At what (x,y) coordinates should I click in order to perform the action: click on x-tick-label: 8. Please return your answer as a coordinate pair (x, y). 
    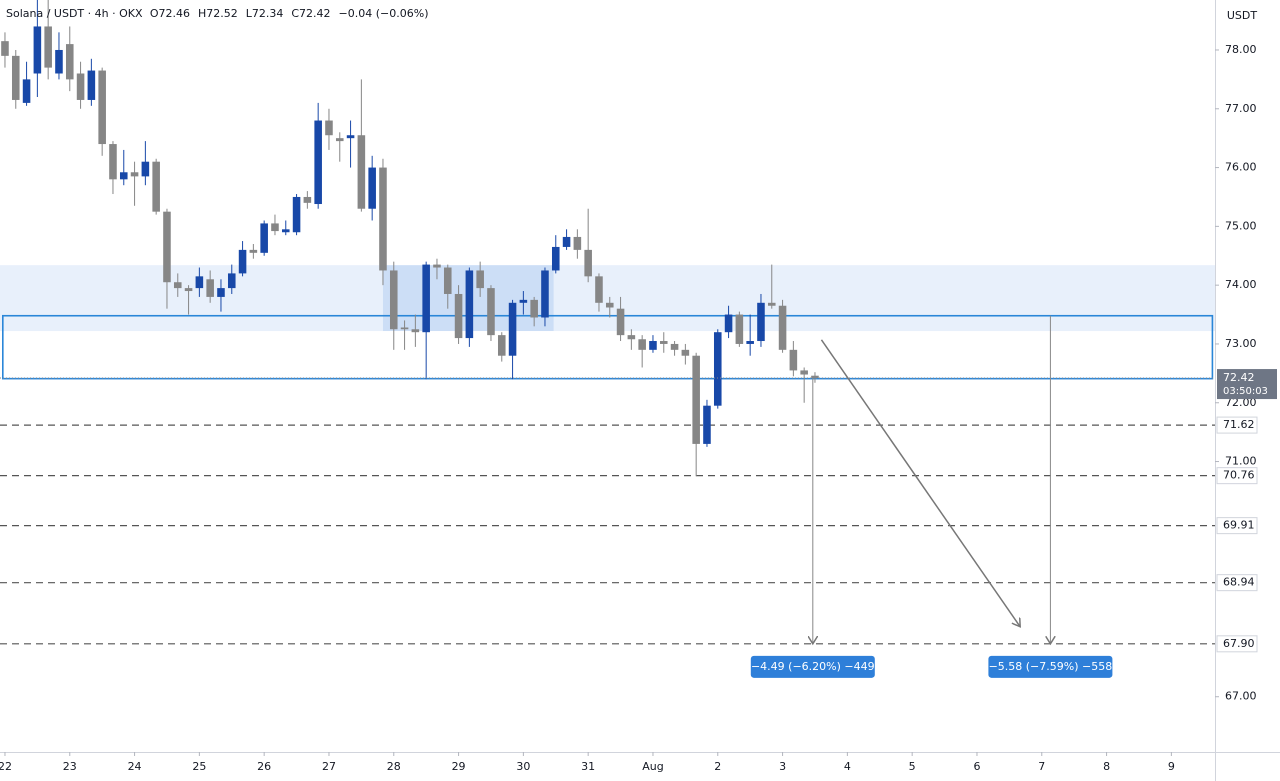
    Looking at the image, I should click on (1106, 766).